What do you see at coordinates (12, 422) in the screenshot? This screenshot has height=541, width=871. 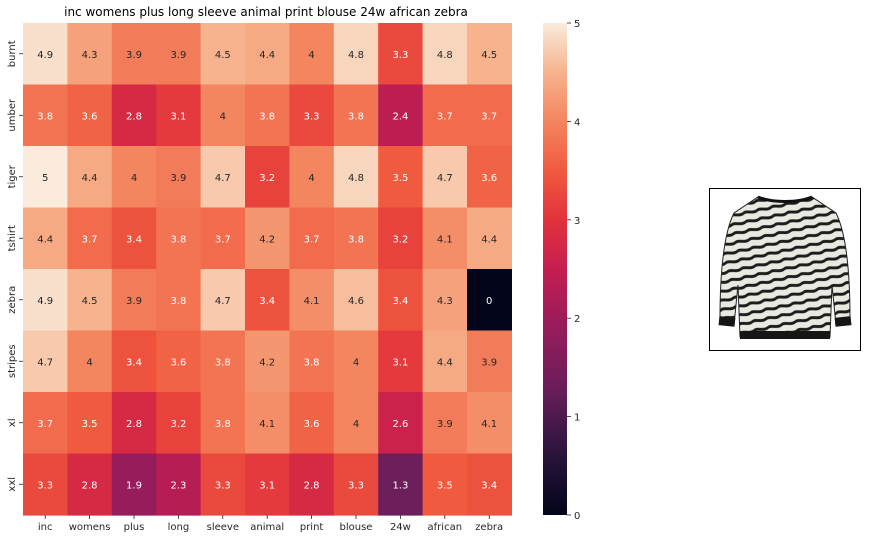 I see `y-tick-label: xl` at bounding box center [12, 422].